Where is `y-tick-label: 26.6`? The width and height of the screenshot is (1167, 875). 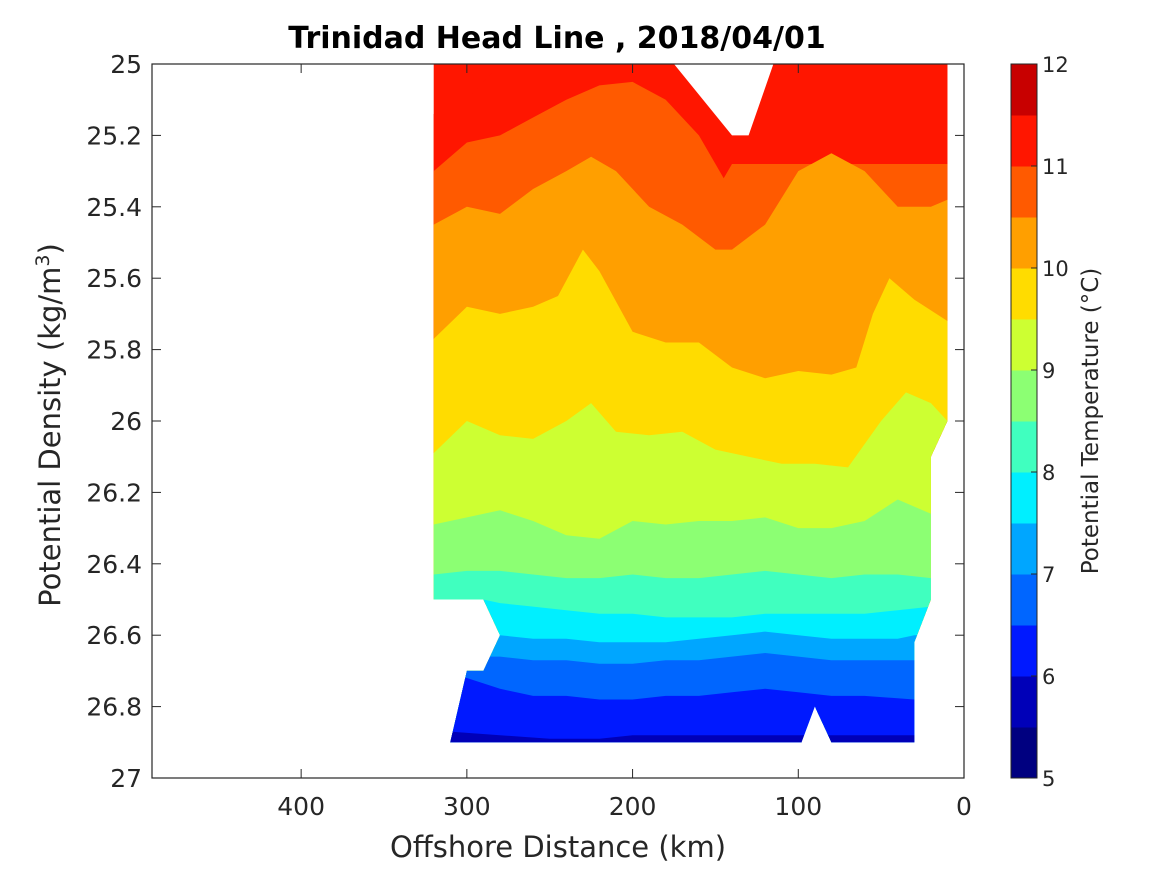 y-tick-label: 26.6 is located at coordinates (114, 635).